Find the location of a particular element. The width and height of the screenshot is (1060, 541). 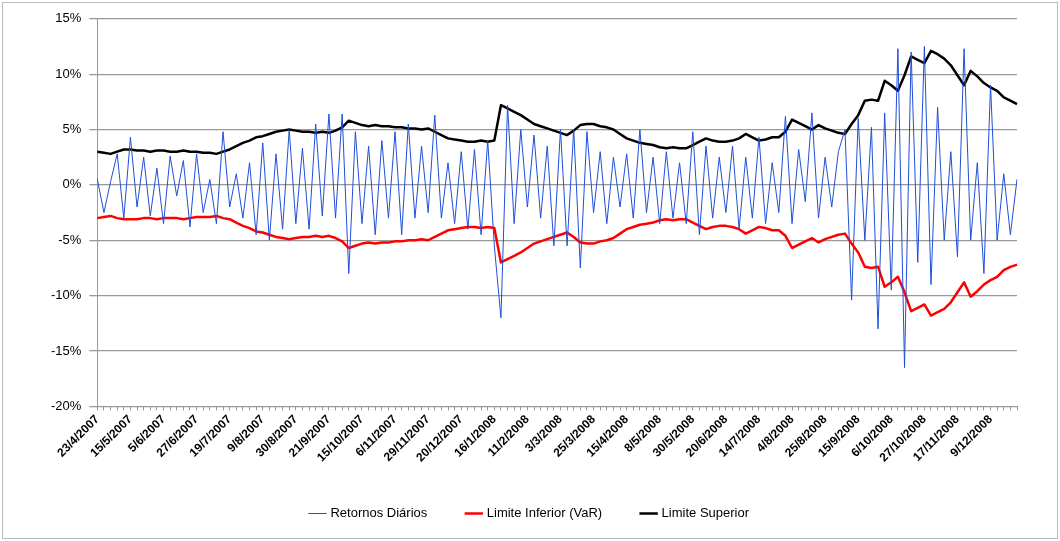

y-tick-label: -20% is located at coordinates (66, 405).